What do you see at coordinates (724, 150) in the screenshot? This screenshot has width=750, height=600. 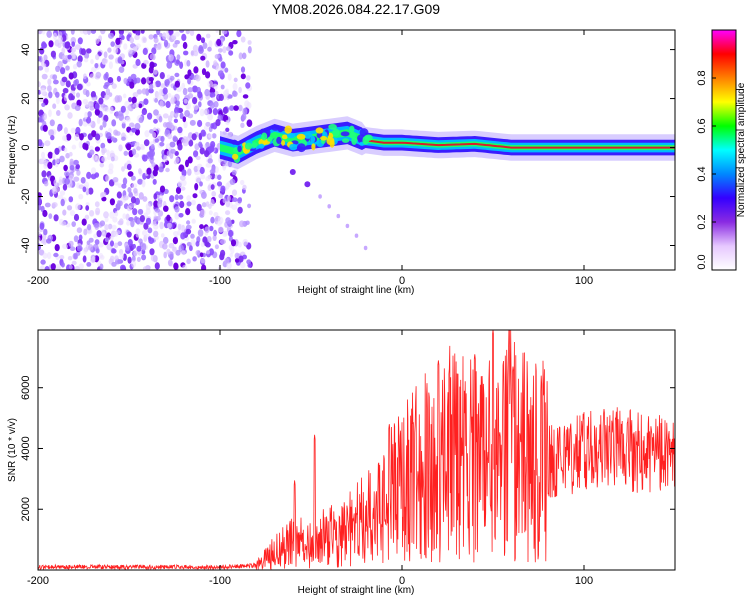 I see `colorbar-frame` at bounding box center [724, 150].